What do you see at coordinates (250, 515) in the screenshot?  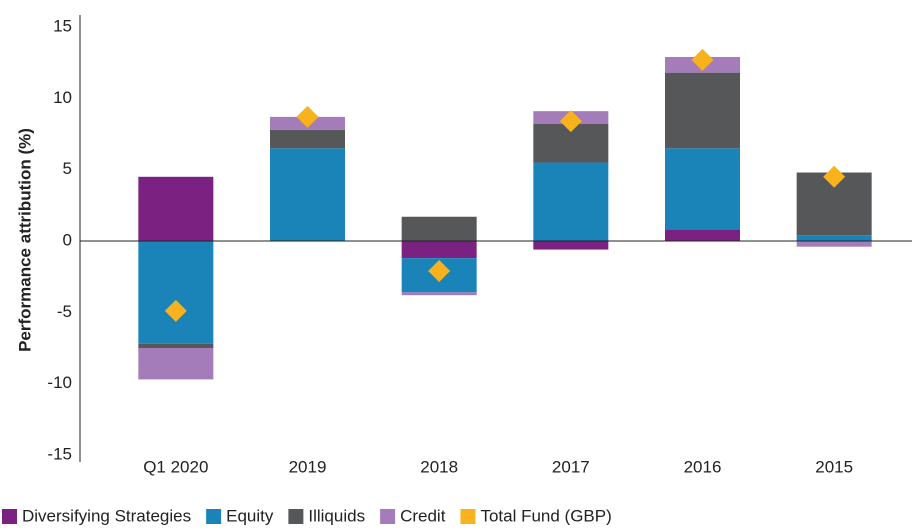 I see `legend-label: Equity` at bounding box center [250, 515].